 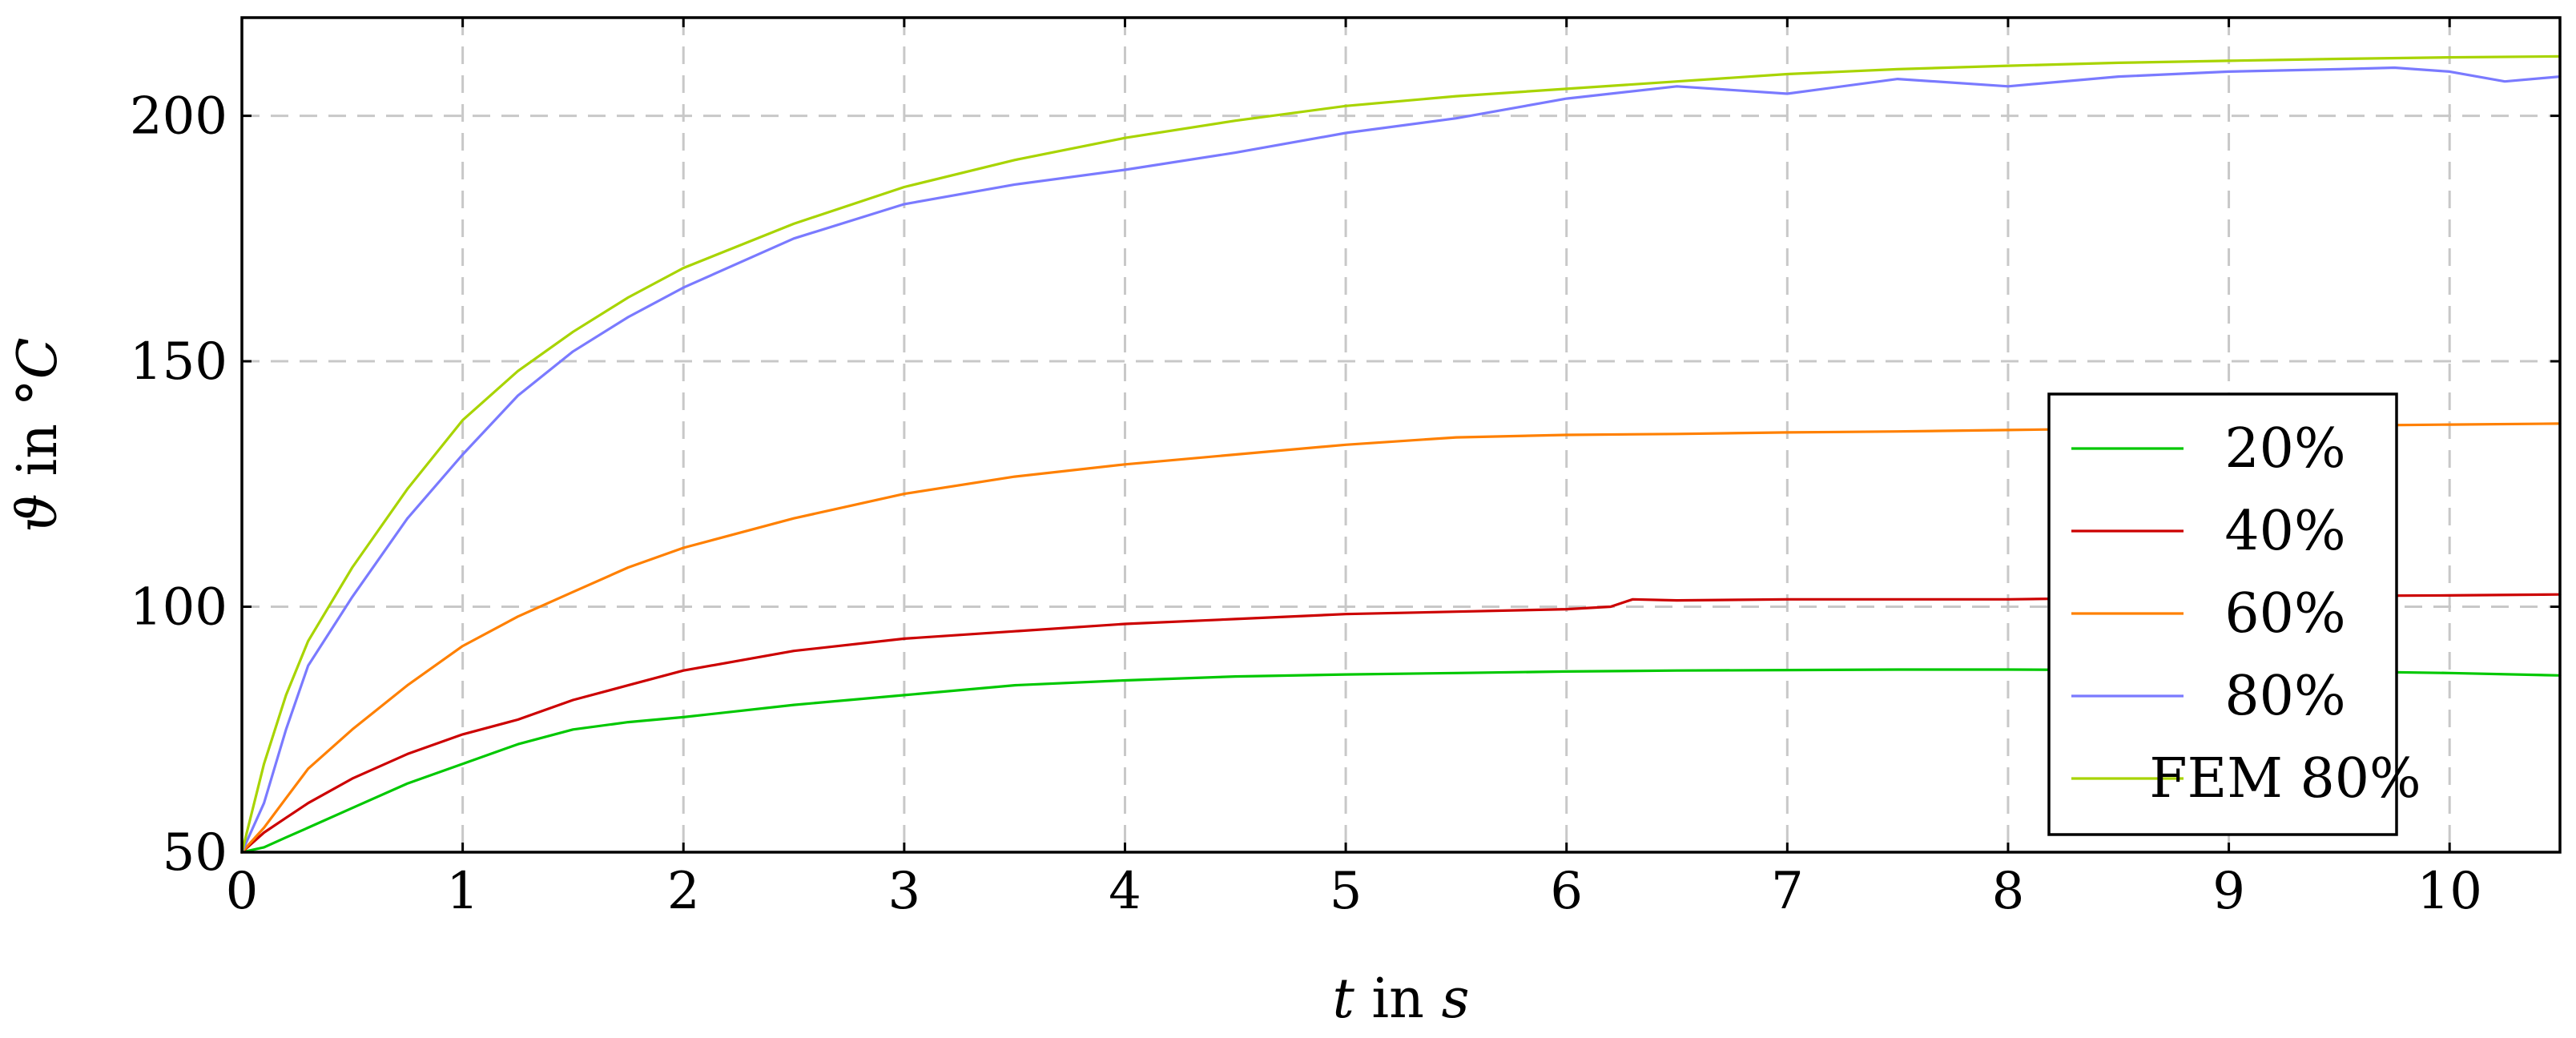 I want to click on x-tick-label: 0, so click(x=242, y=892).